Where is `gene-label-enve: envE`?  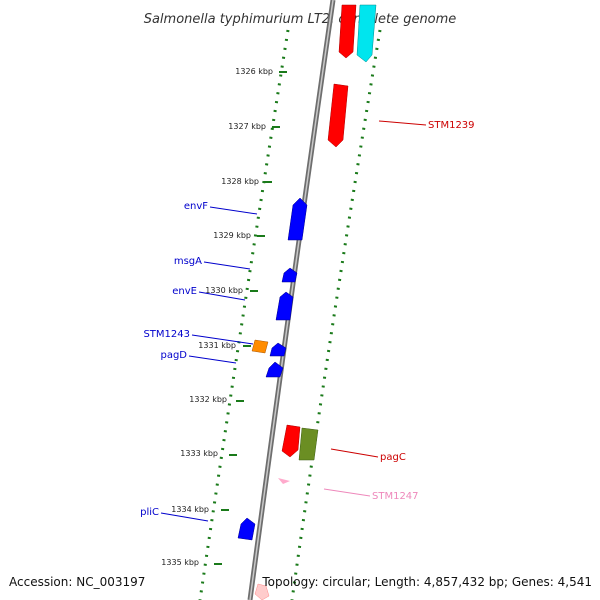 gene-label-enve: envE is located at coordinates (184, 291).